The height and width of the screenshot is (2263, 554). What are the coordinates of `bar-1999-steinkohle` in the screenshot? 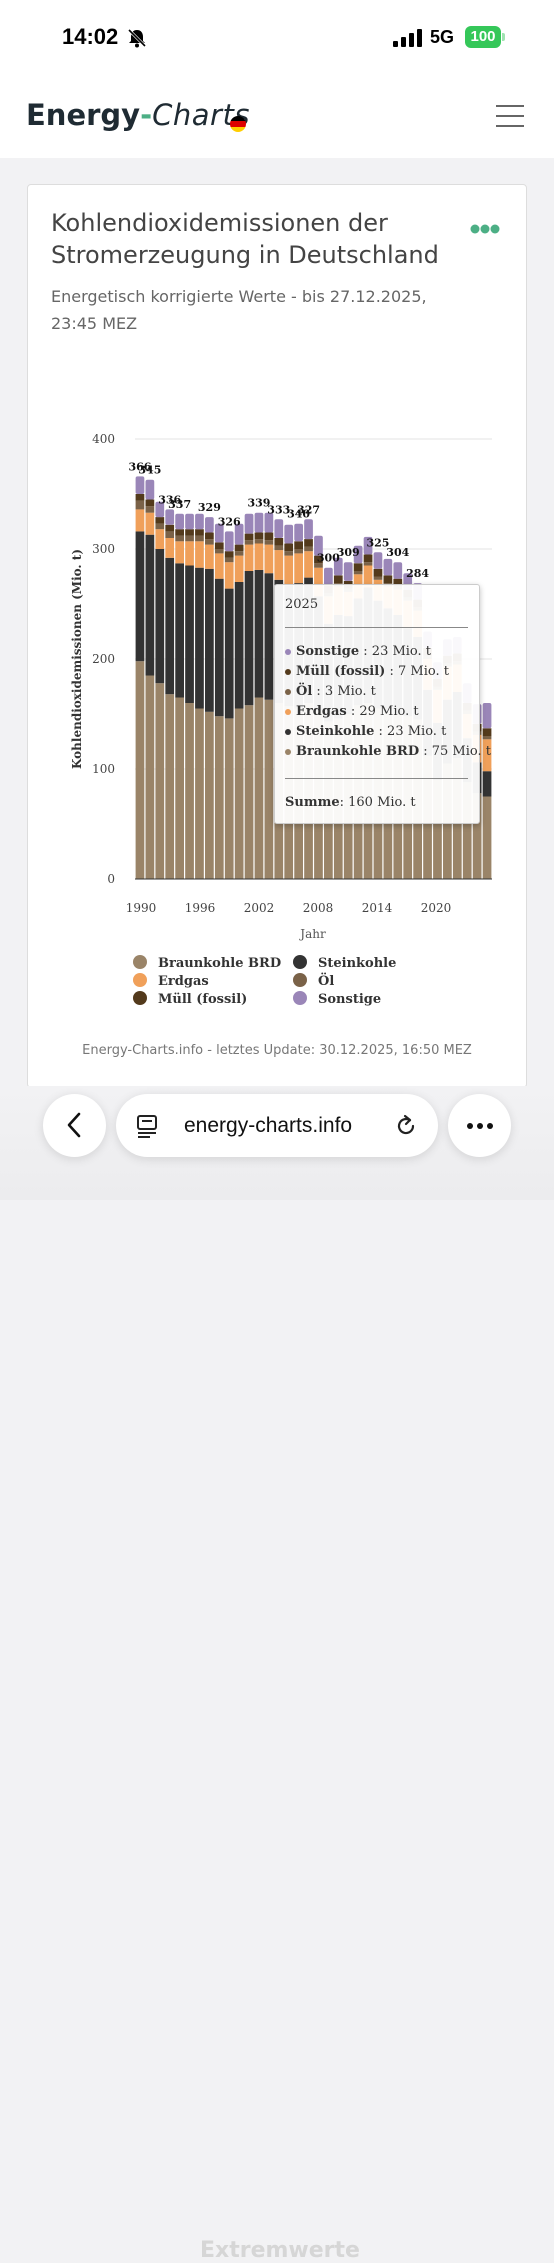 It's located at (229, 653).